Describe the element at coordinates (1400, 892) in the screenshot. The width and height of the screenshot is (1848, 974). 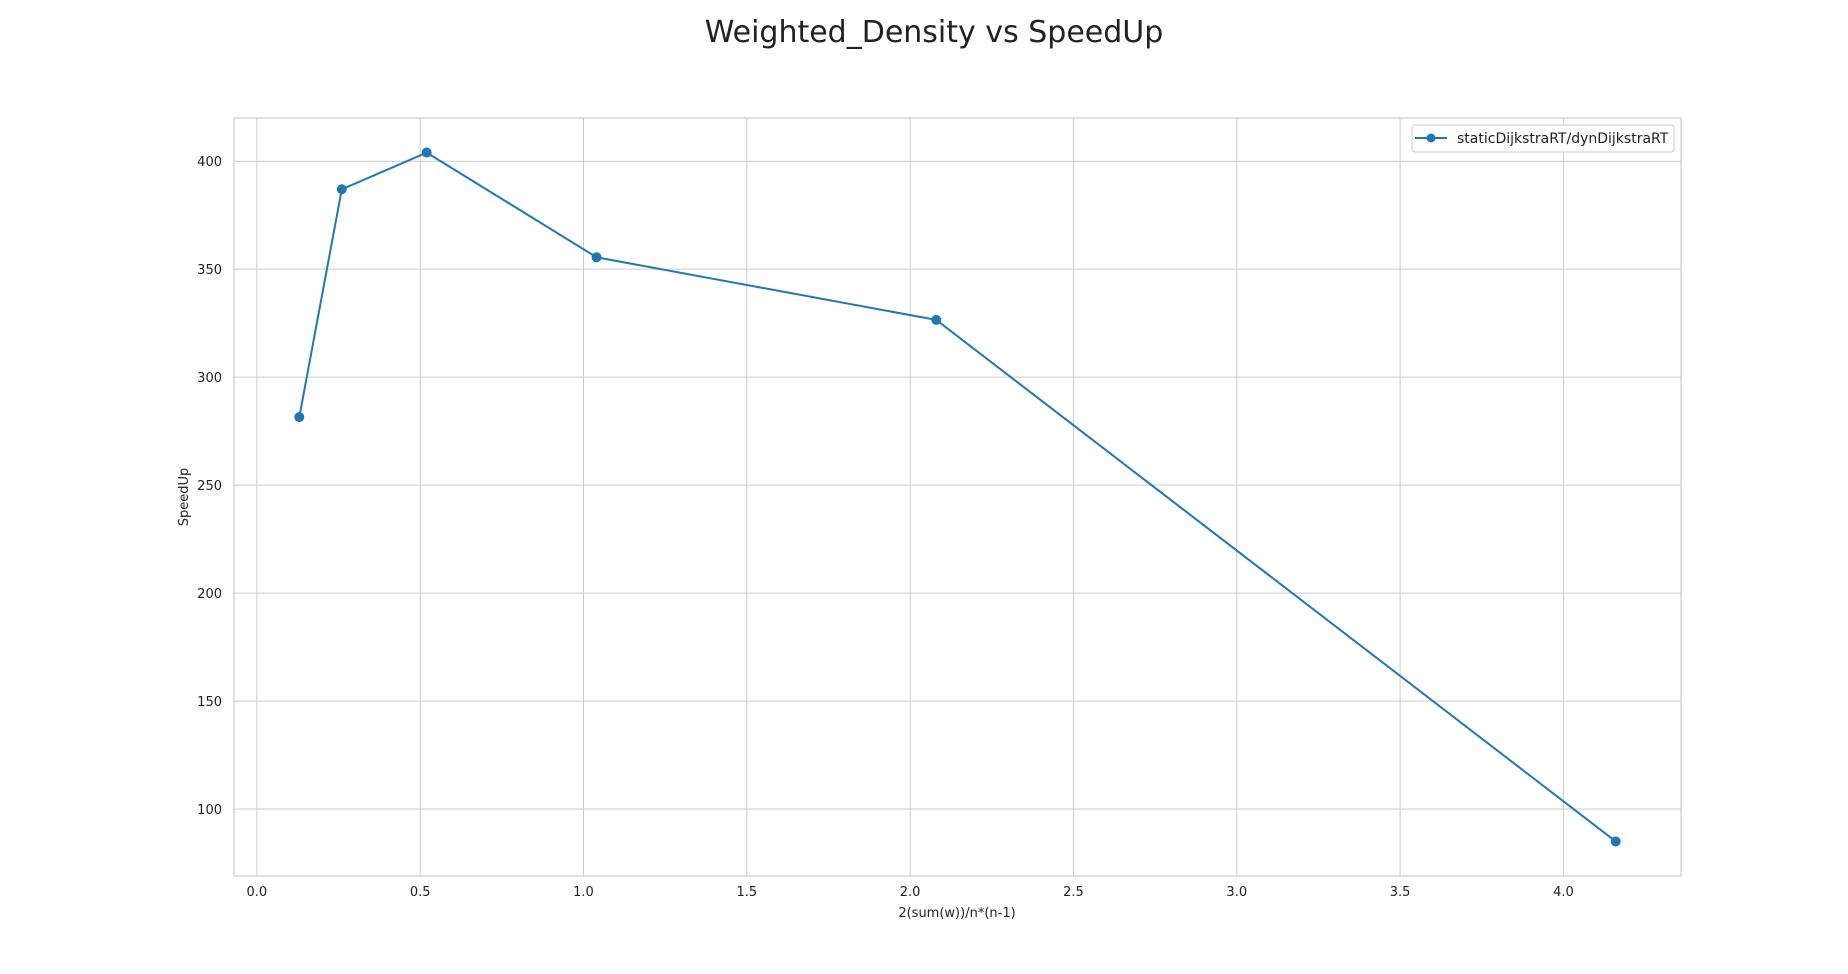
I see `x-tick-label: 3.5` at that location.